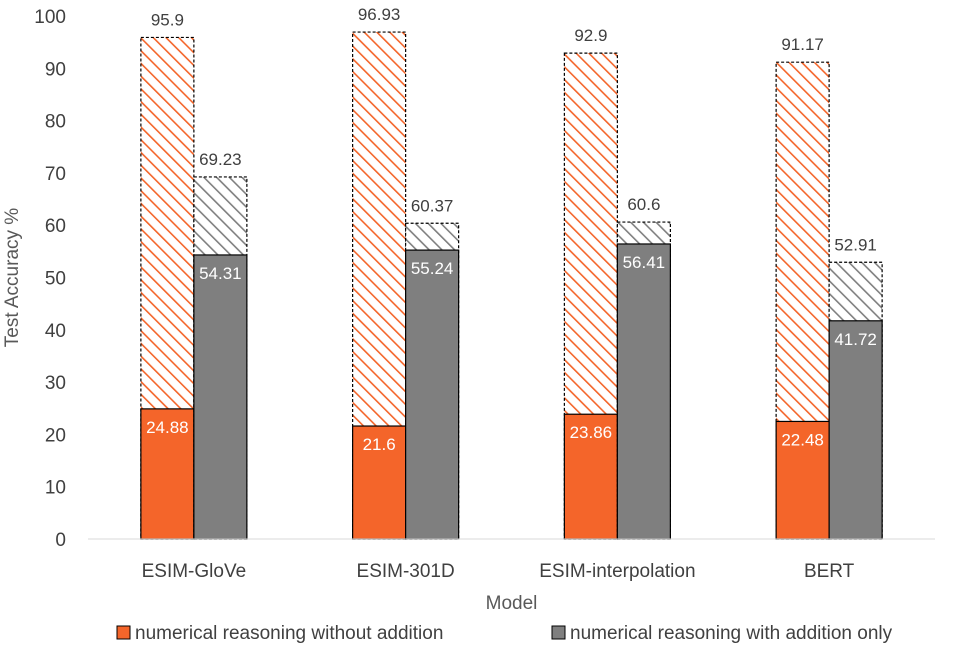 The height and width of the screenshot is (654, 960). Describe the element at coordinates (591, 432) in the screenshot. I see `data-label-solid: 23.86` at that location.